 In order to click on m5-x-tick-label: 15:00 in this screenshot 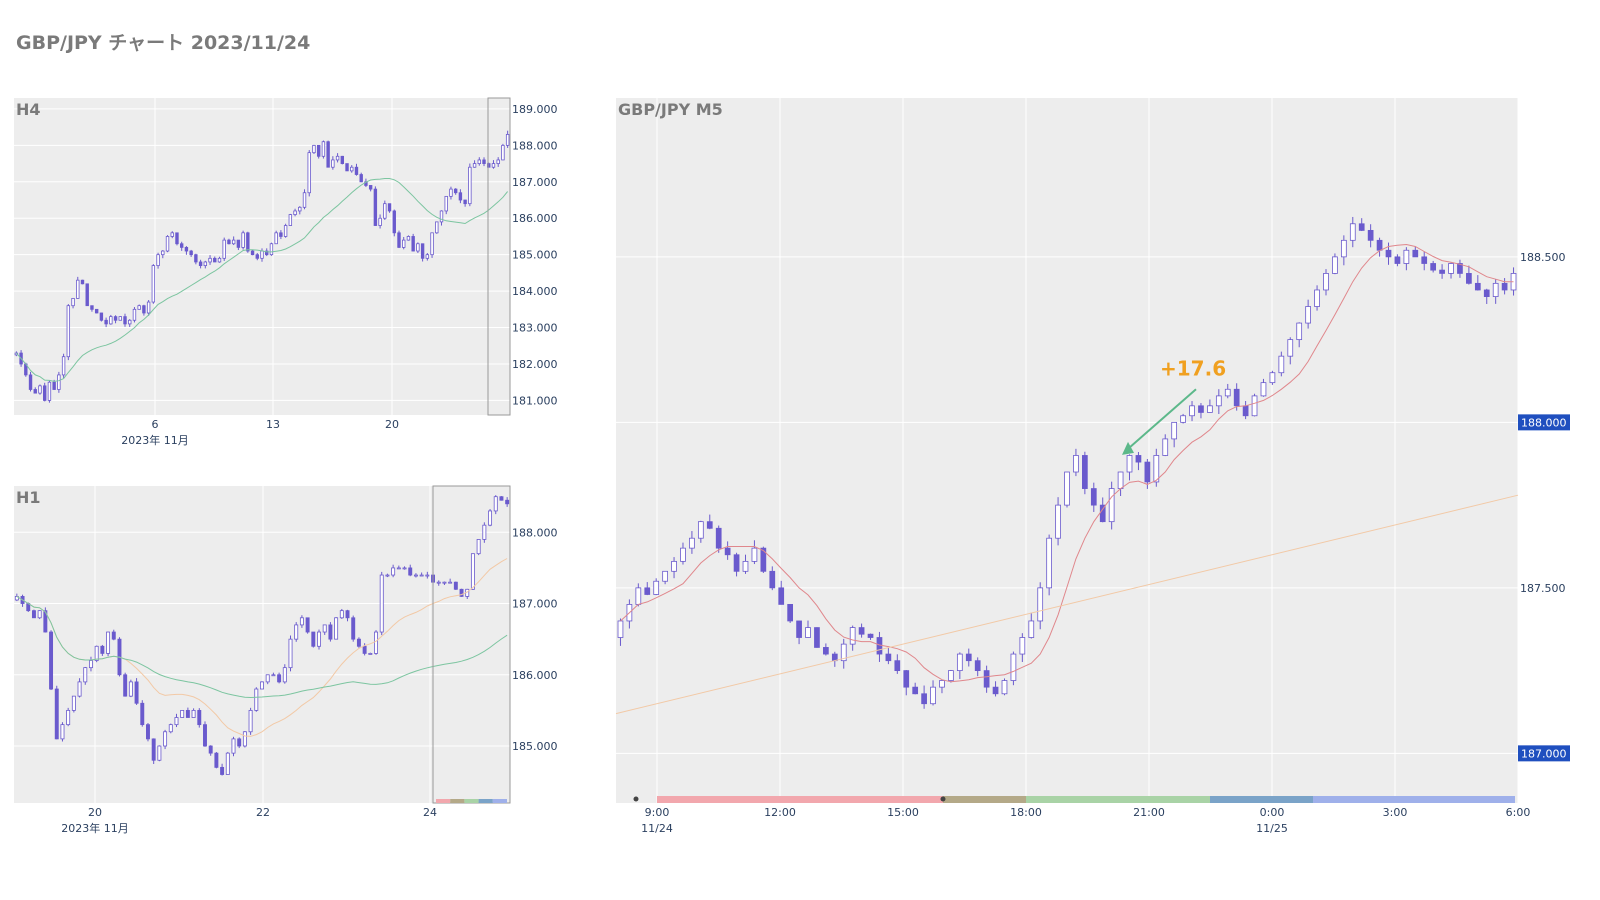, I will do `click(903, 812)`.